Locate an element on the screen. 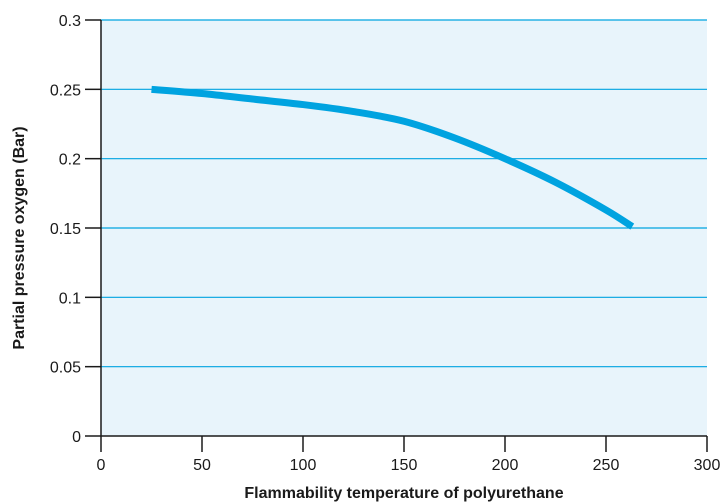  y-tick-label: 0.25 is located at coordinates (65, 90).